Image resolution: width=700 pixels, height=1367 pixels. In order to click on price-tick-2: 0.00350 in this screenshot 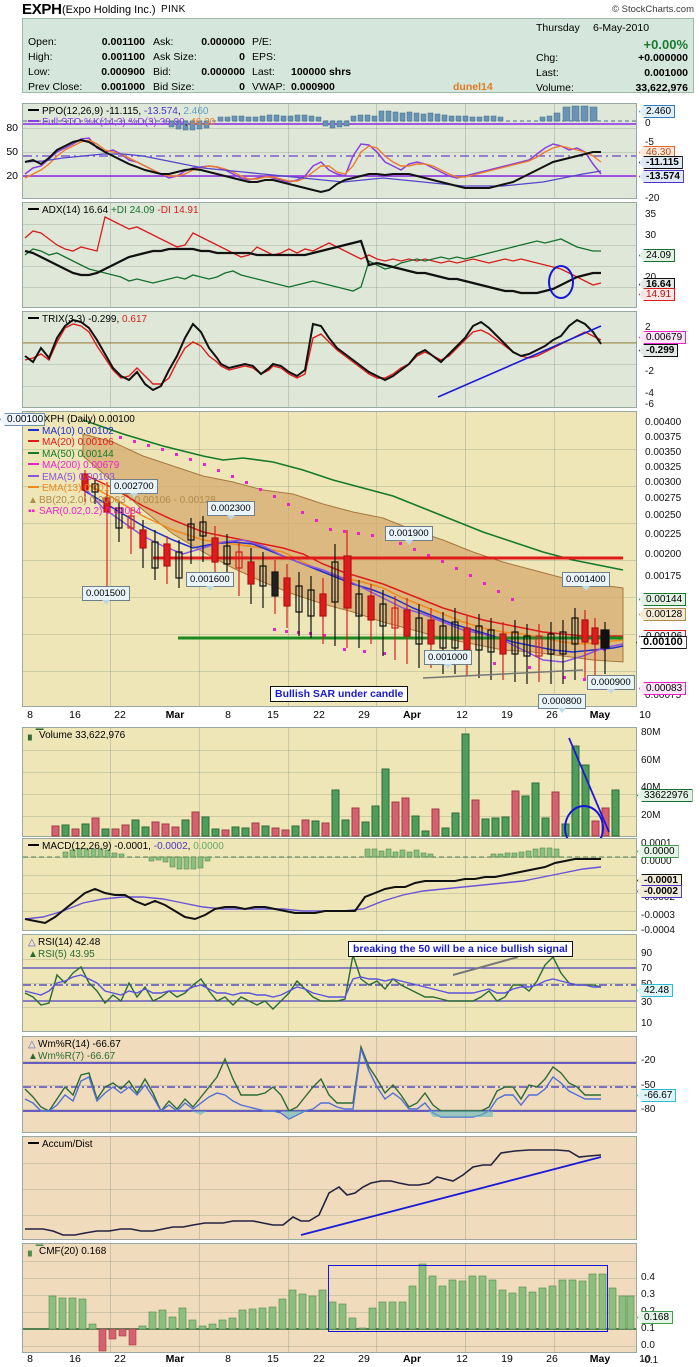, I will do `click(663, 452)`.